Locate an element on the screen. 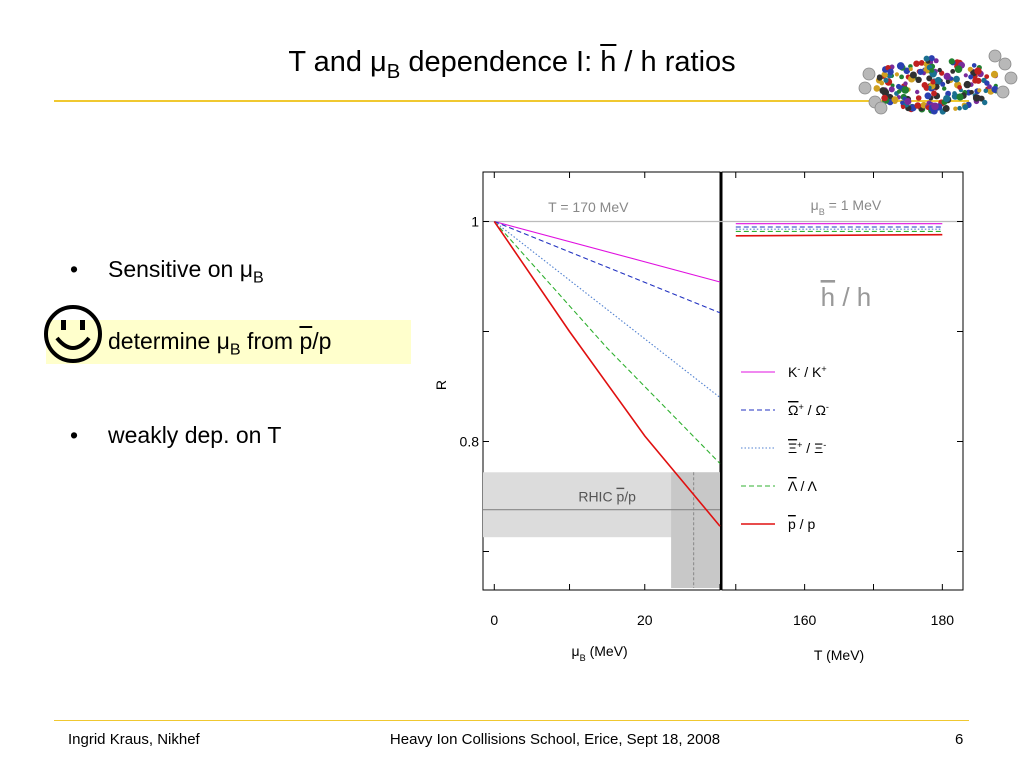 Image resolution: width=1024 pixels, height=768 pixels. y-axis-label: R is located at coordinates (441, 385).